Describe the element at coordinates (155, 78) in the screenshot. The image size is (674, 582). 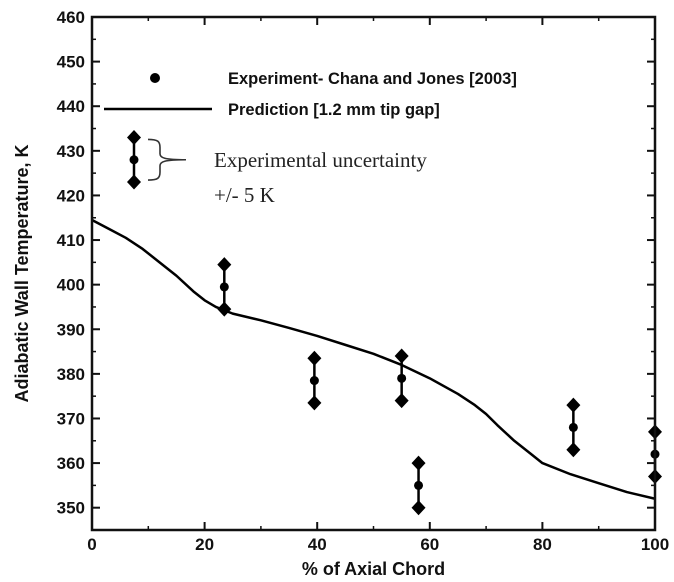
I see `legend-marker-experiment` at that location.